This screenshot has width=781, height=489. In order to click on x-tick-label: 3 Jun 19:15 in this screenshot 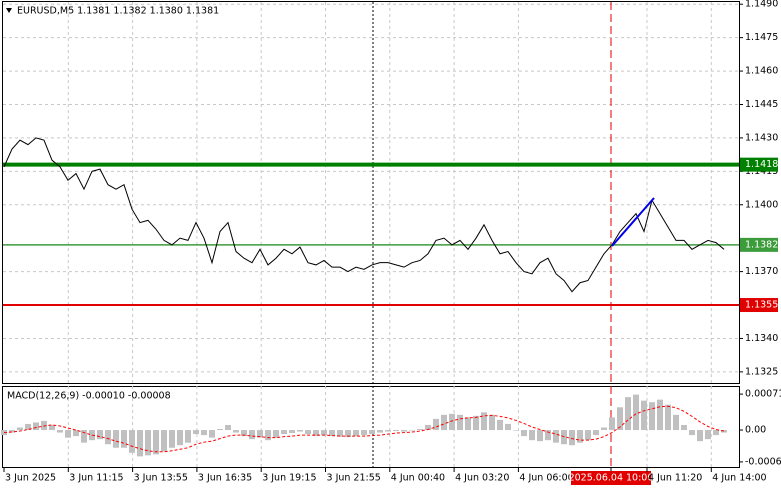, I will do `click(289, 478)`.